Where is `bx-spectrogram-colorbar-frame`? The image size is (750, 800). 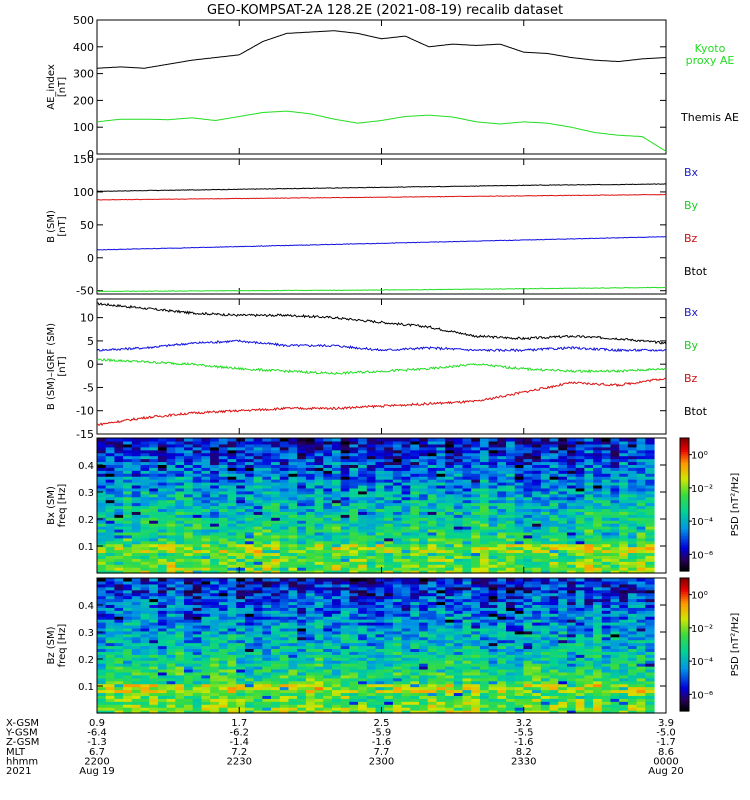
bx-spectrogram-colorbar-frame is located at coordinates (684, 504).